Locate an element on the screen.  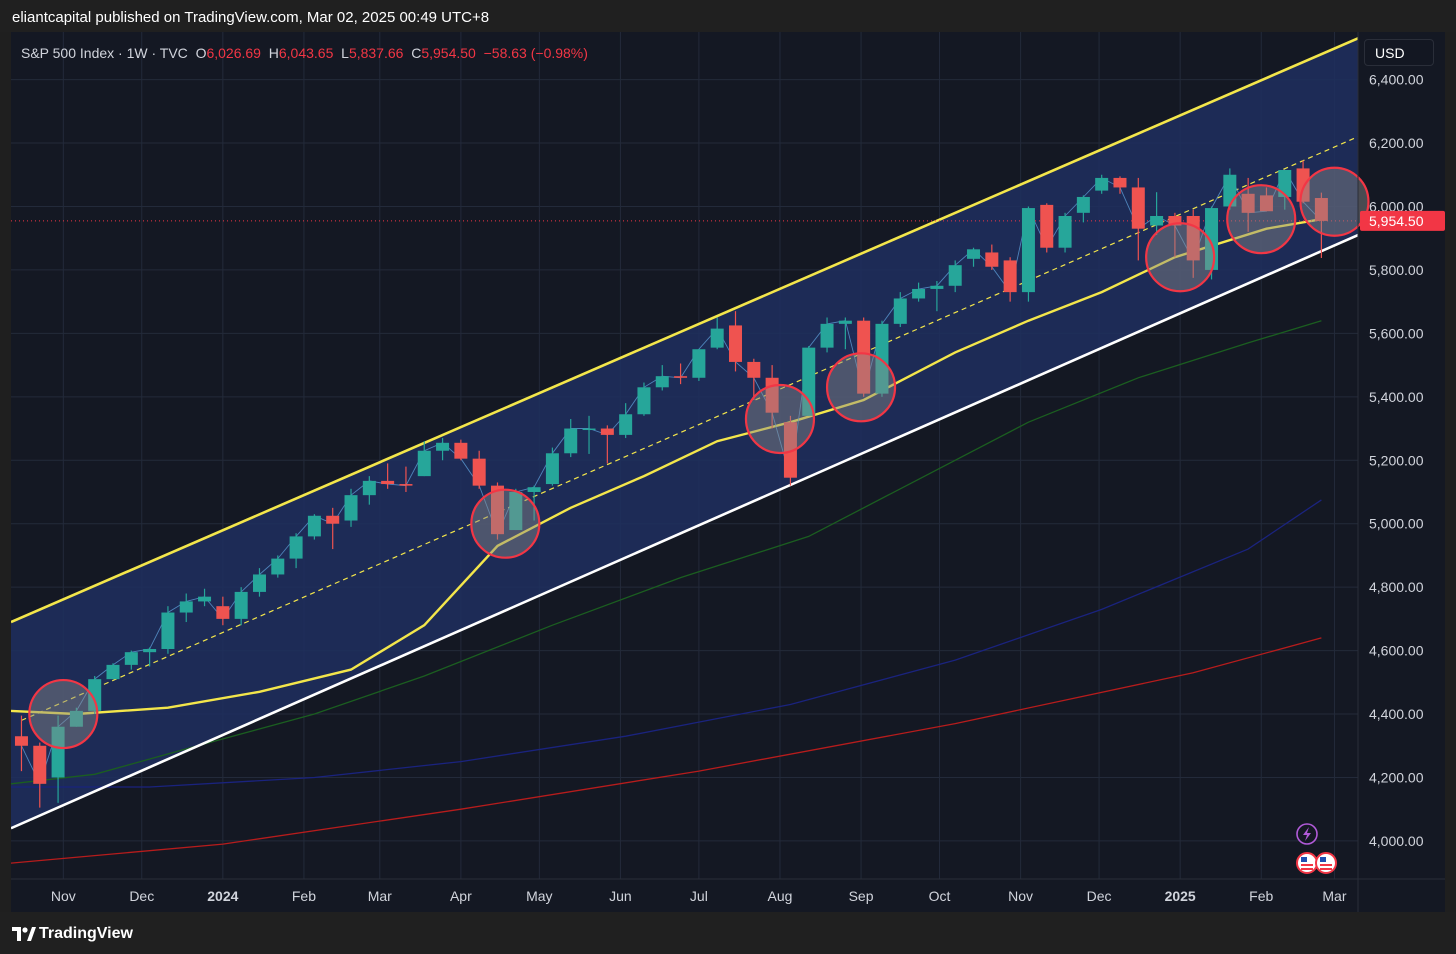
low-value: 5,837.66 is located at coordinates (376, 53).